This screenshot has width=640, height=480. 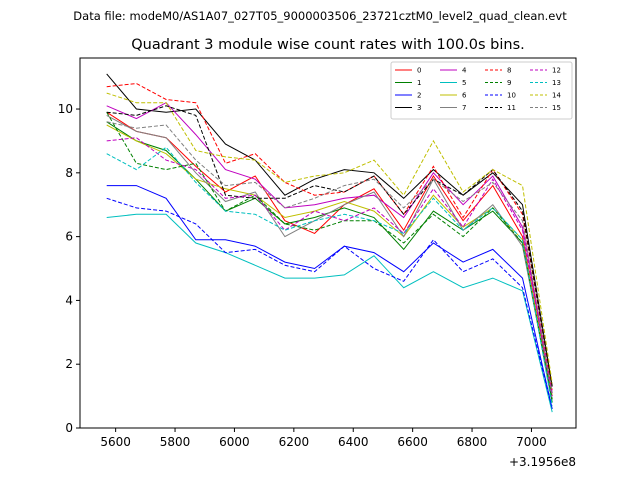 What do you see at coordinates (65, 109) in the screenshot?
I see `y-tick-label: 10` at bounding box center [65, 109].